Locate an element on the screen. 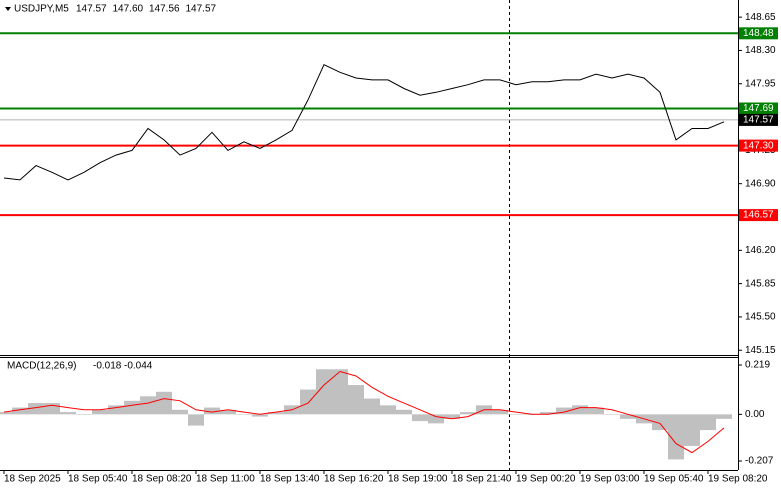 The width and height of the screenshot is (781, 489). x-tick-label: 18 Sep 05:40 is located at coordinates (98, 479).